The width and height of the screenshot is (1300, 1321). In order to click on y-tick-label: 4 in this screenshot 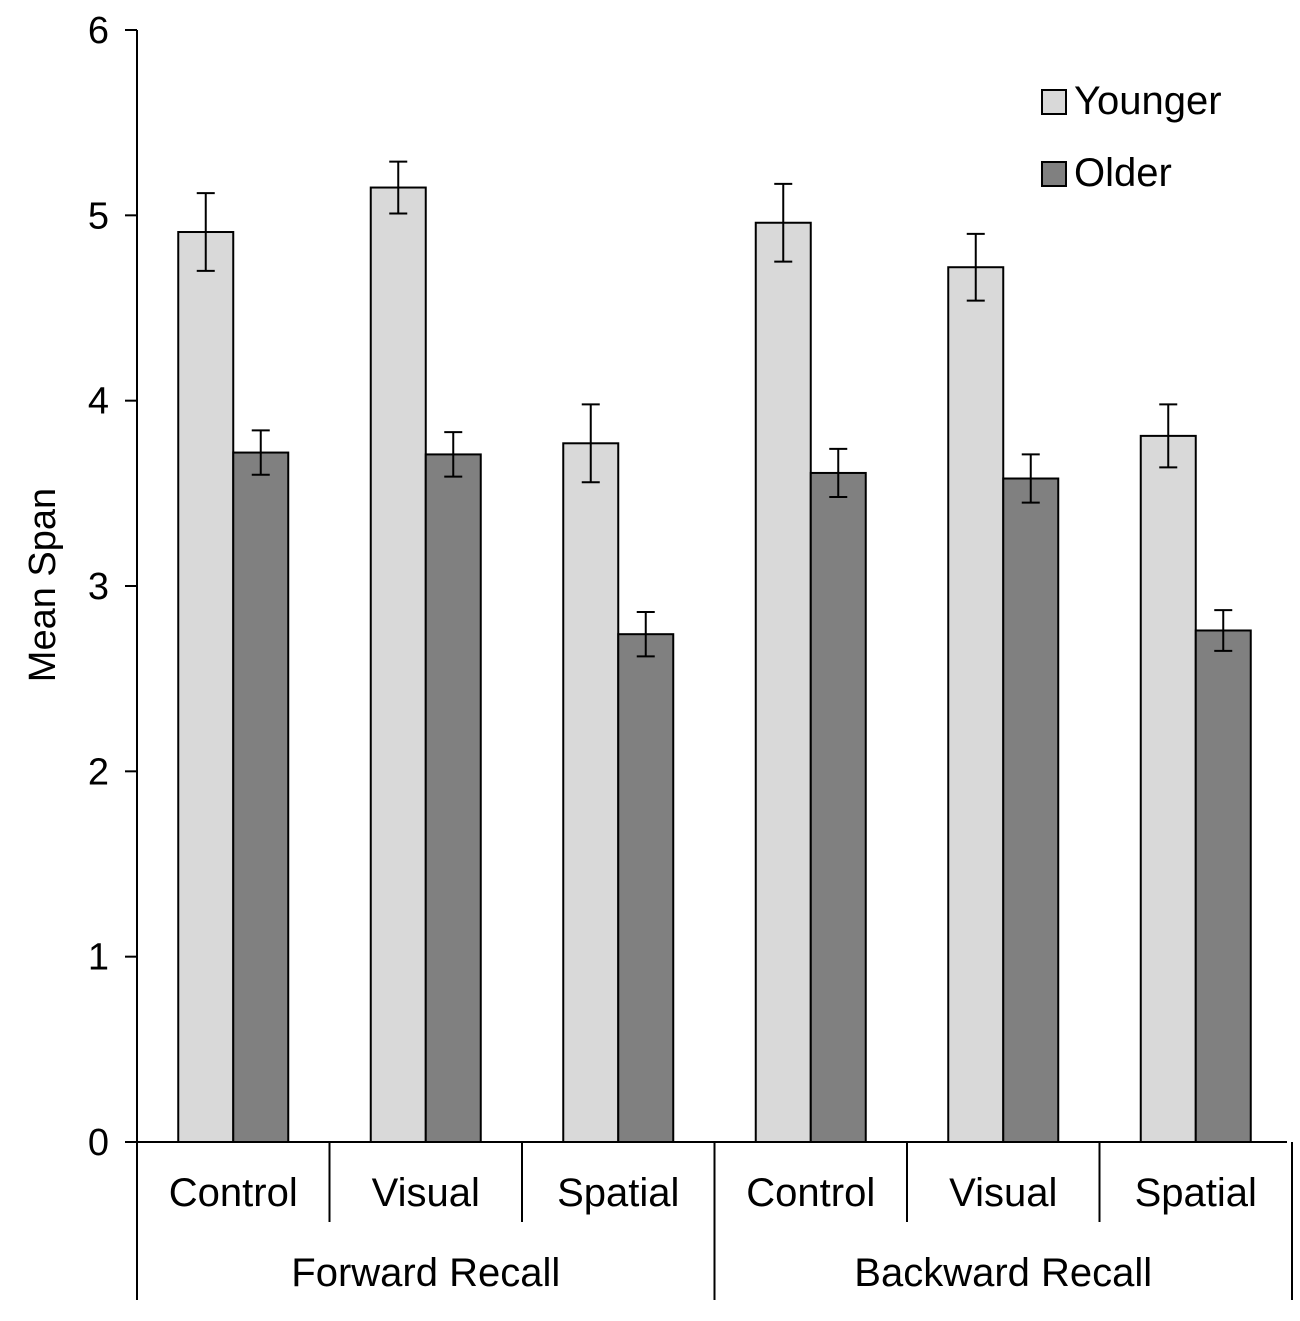, I will do `click(98, 402)`.